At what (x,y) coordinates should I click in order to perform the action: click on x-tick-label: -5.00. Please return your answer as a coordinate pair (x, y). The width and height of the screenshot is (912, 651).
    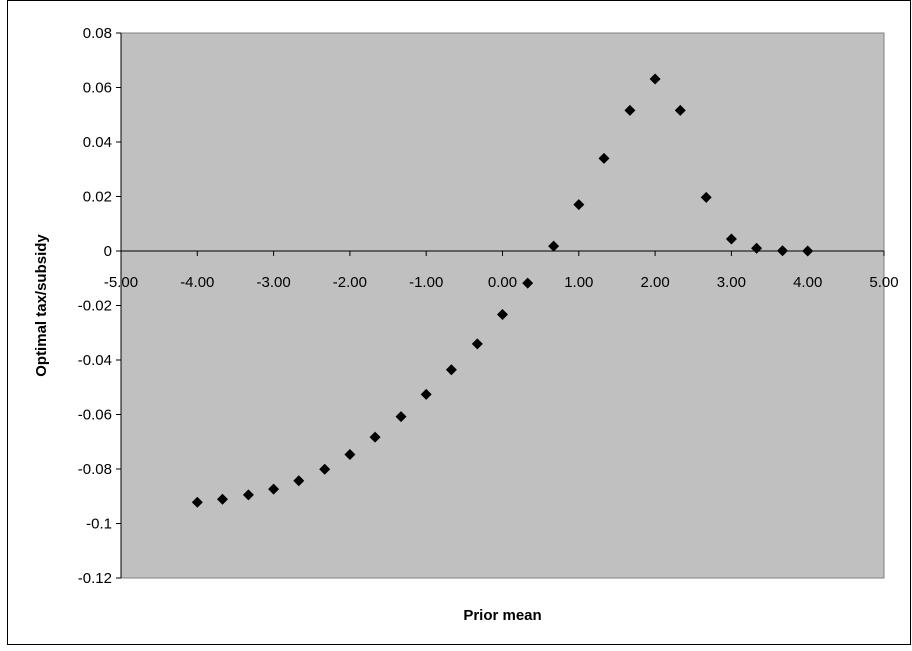
    Looking at the image, I should click on (121, 282).